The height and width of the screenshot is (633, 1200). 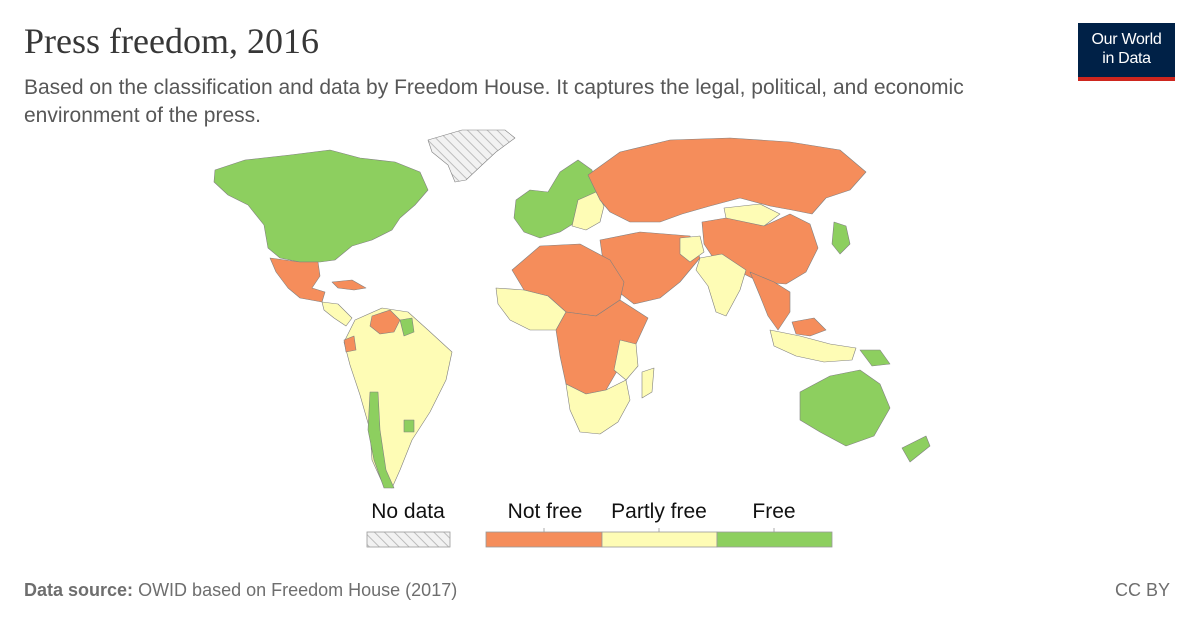 What do you see at coordinates (350, 344) in the screenshot?
I see `region-ecuador` at bounding box center [350, 344].